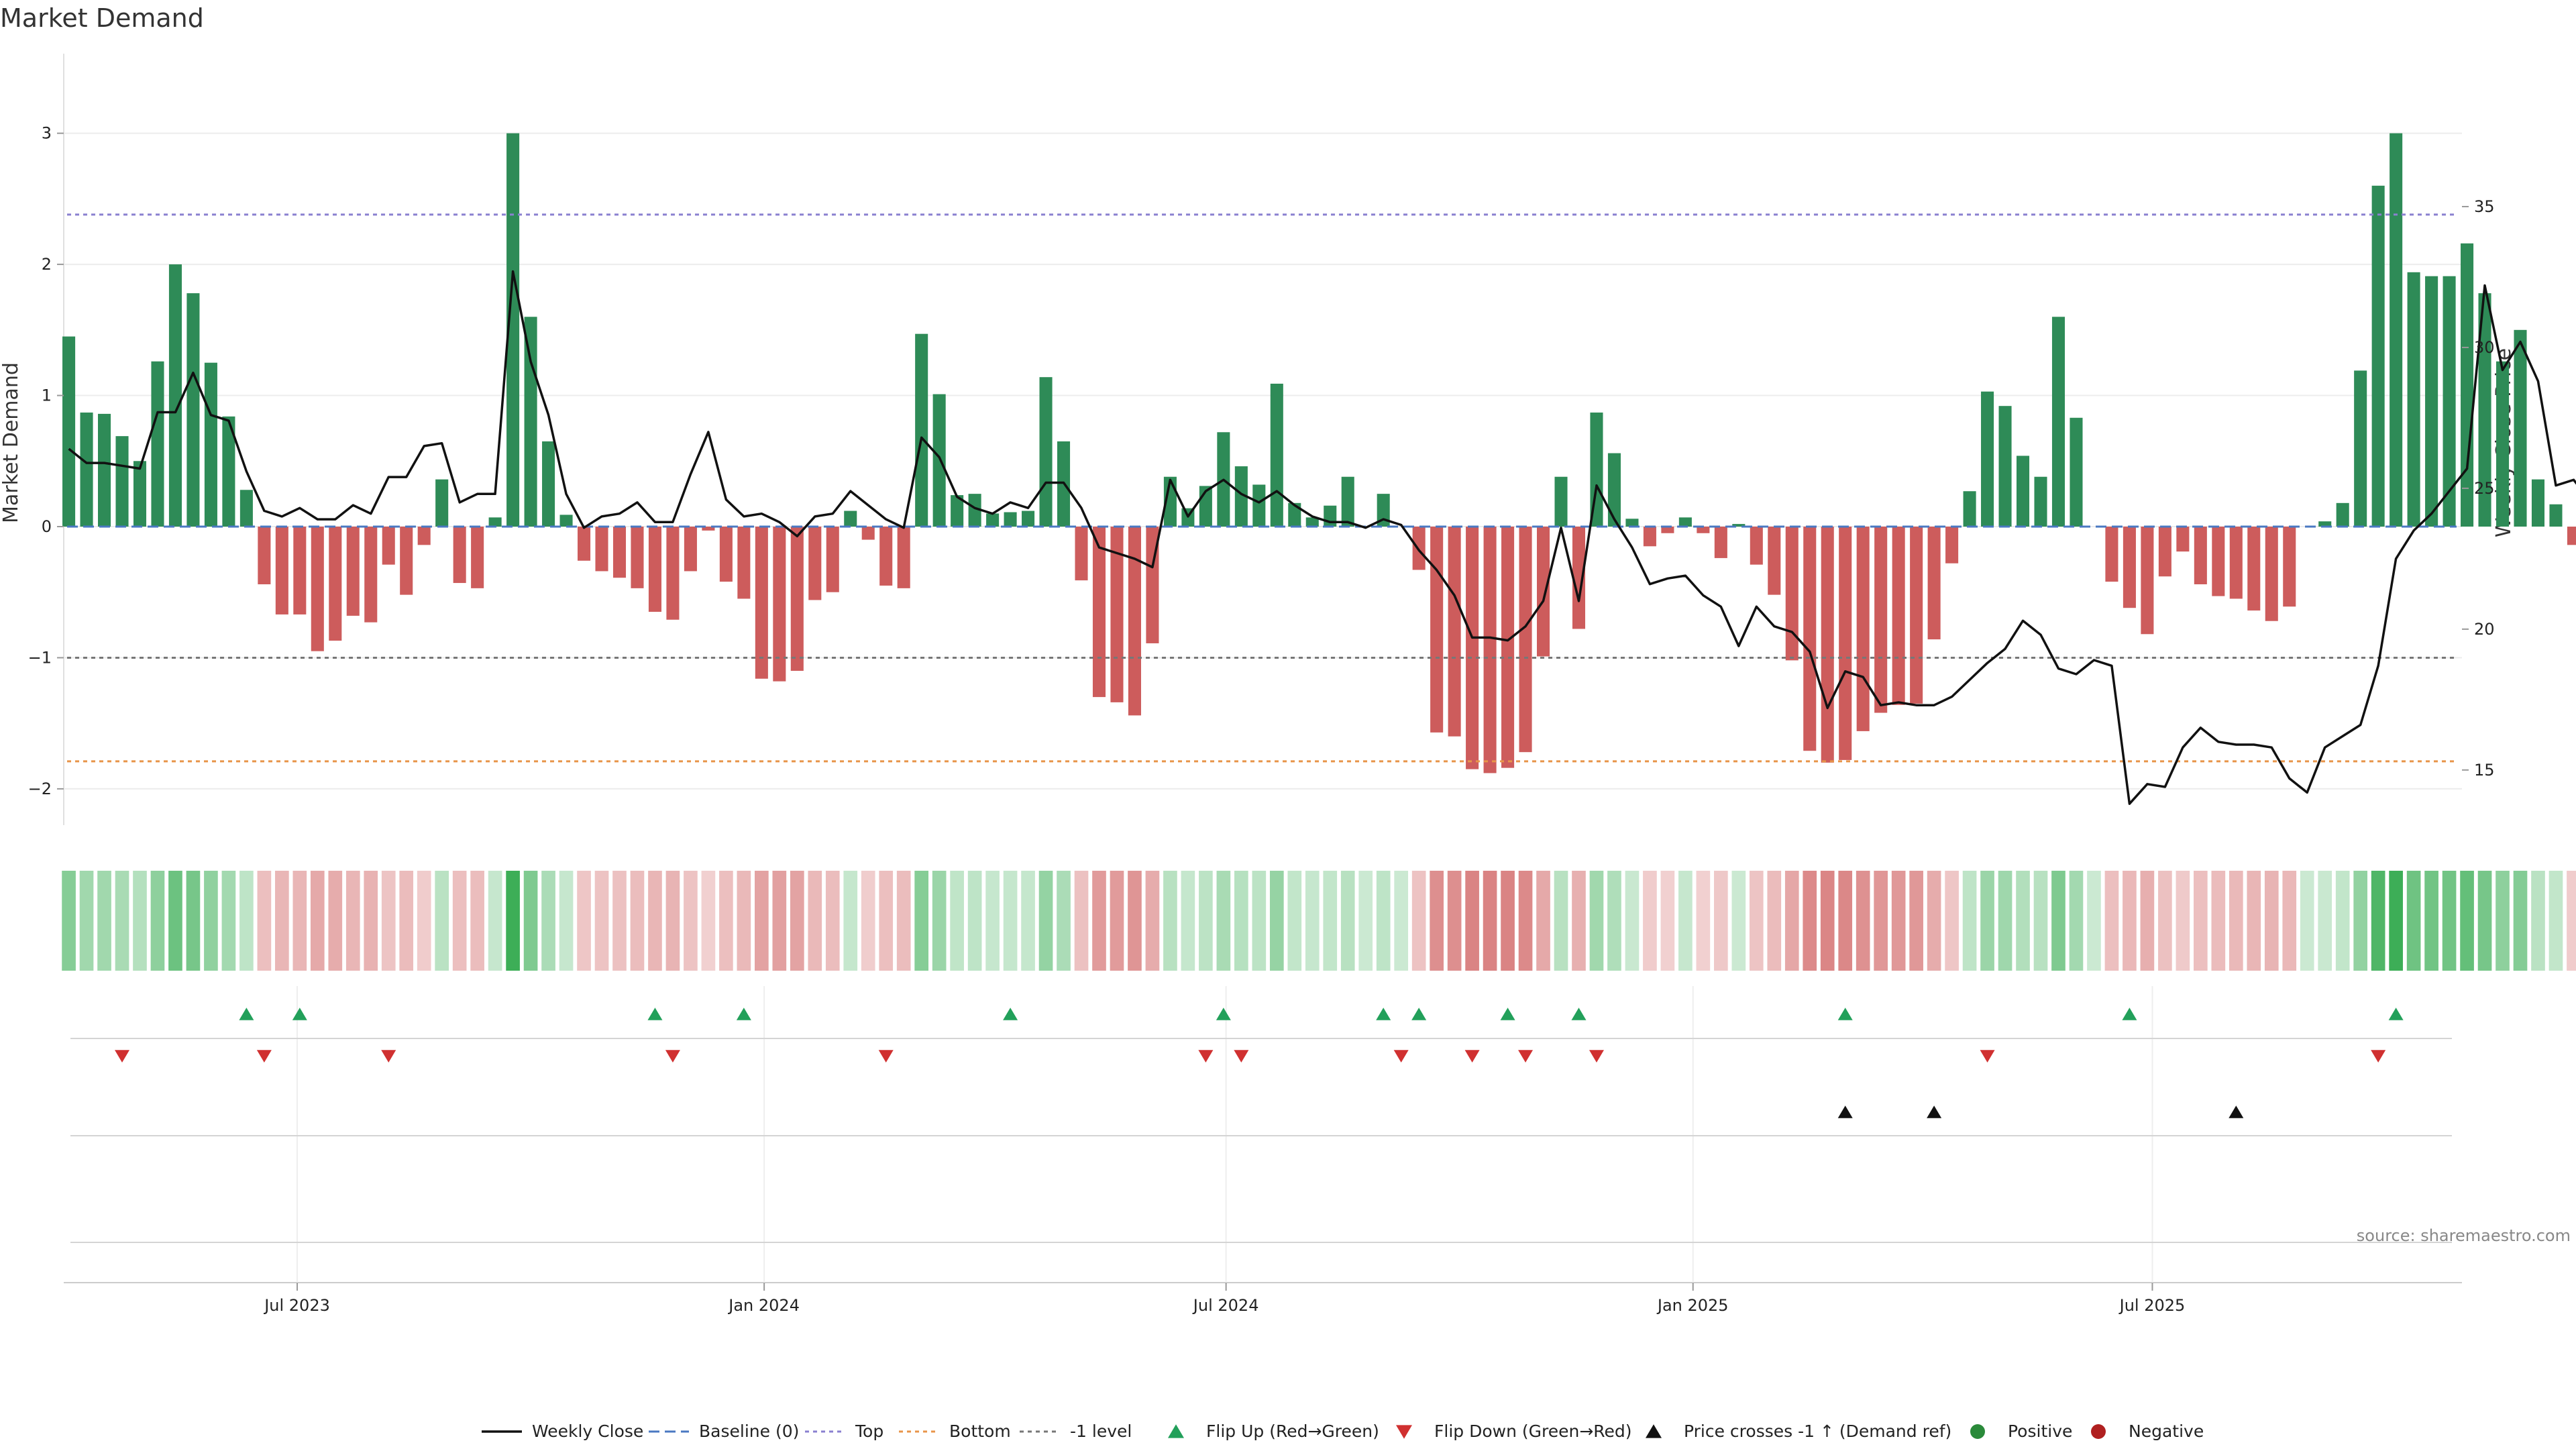 The width and height of the screenshot is (2576, 1449). Describe the element at coordinates (562, 1431) in the screenshot. I see `legend-item: Weekly Close` at that location.